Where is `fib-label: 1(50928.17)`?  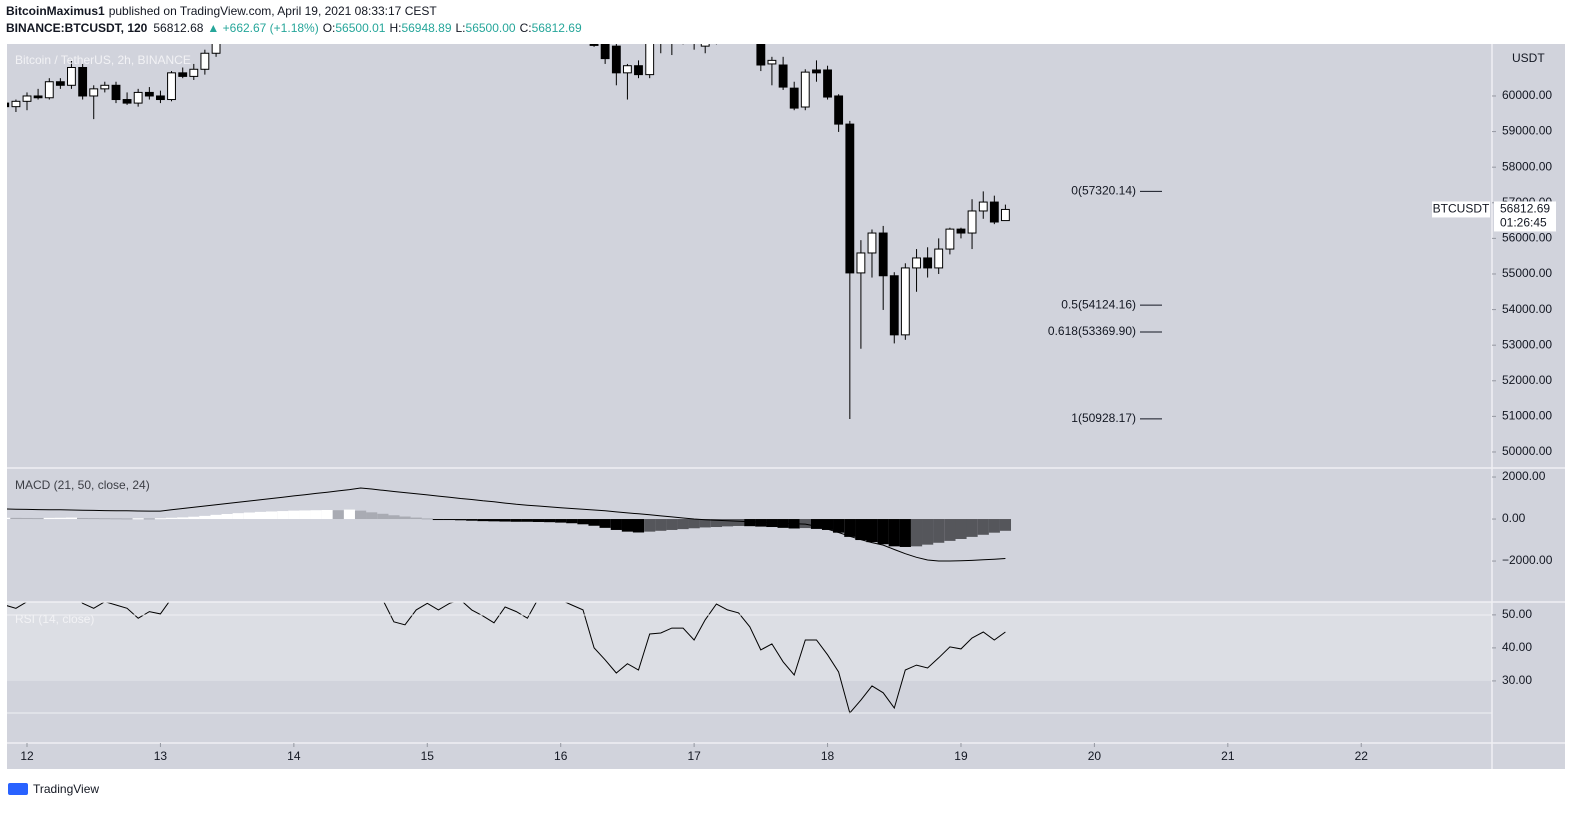
fib-label: 1(50928.17) is located at coordinates (1103, 418).